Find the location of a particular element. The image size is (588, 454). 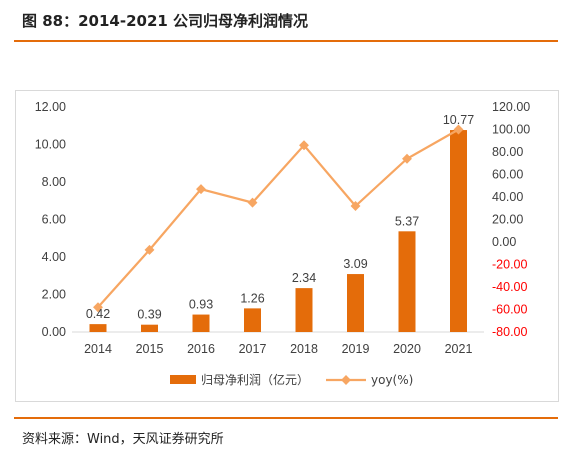

legend-swatch-marker is located at coordinates (346, 380).